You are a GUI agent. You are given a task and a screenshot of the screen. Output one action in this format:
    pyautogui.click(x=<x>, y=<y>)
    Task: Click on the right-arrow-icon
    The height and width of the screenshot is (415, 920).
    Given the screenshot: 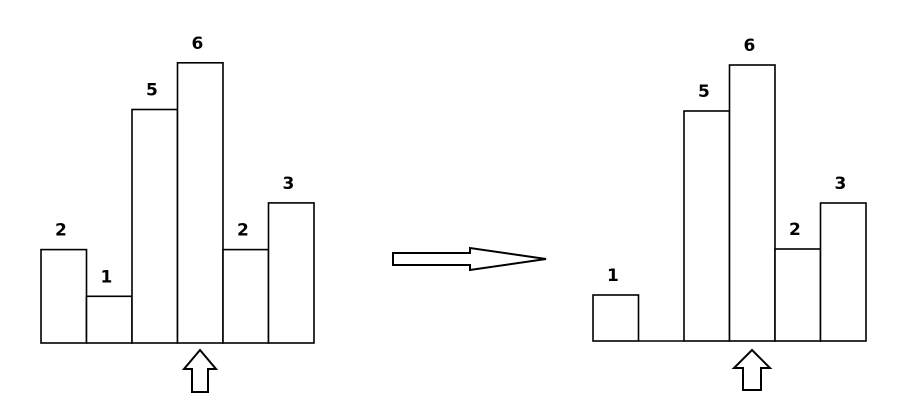 What is the action you would take?
    pyautogui.click(x=469, y=259)
    